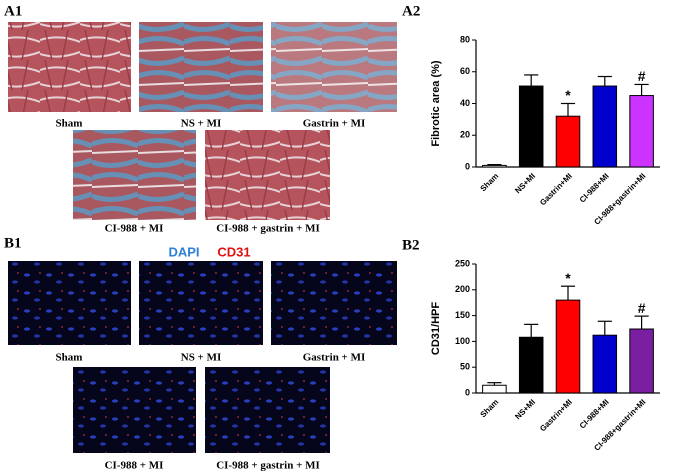 This screenshot has height=473, width=685. What do you see at coordinates (411, 11) in the screenshot?
I see `panel-label: A2` at bounding box center [411, 11].